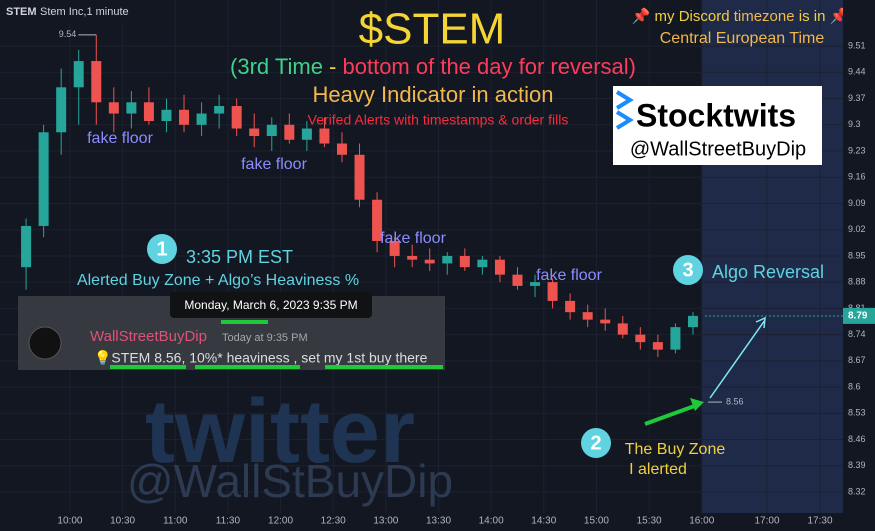 The height and width of the screenshot is (531, 875). Describe the element at coordinates (84, 12) in the screenshot. I see `symbol-name: Stem Inc,1 minute` at that location.